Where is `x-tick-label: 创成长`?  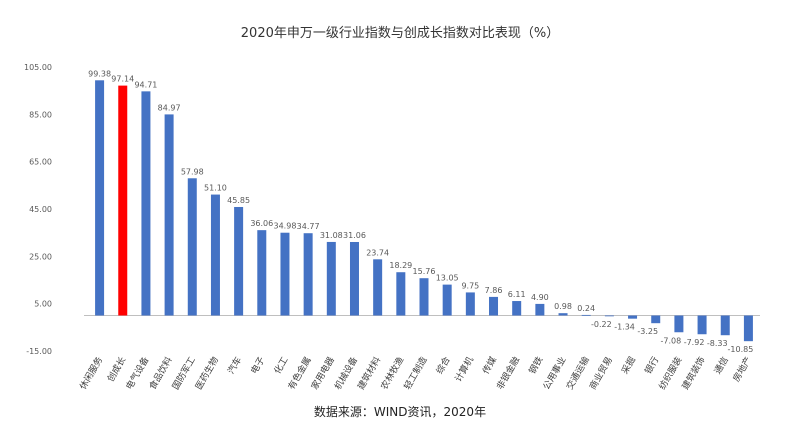 x-tick-label: 创成长 is located at coordinates (116, 369).